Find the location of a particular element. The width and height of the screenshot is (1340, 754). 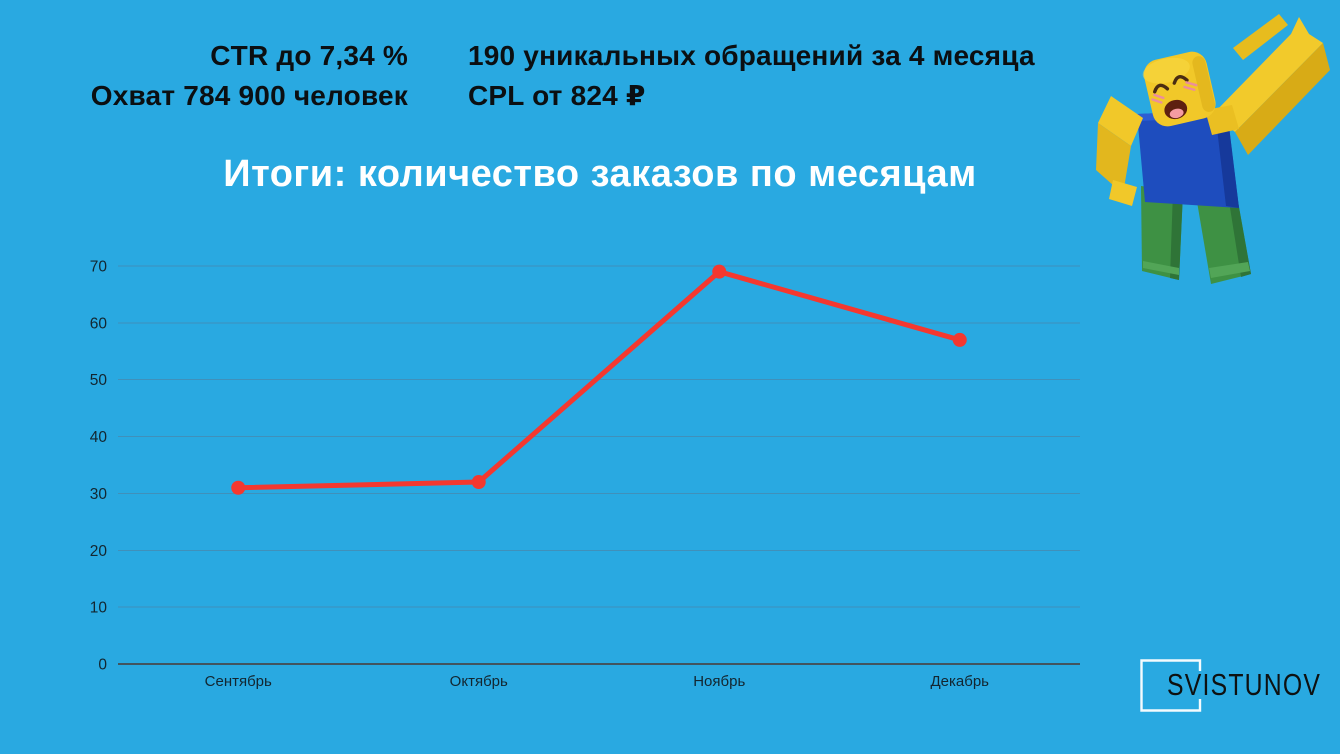

stat-ctr: CTR до 7,34 % is located at coordinates (309, 55).